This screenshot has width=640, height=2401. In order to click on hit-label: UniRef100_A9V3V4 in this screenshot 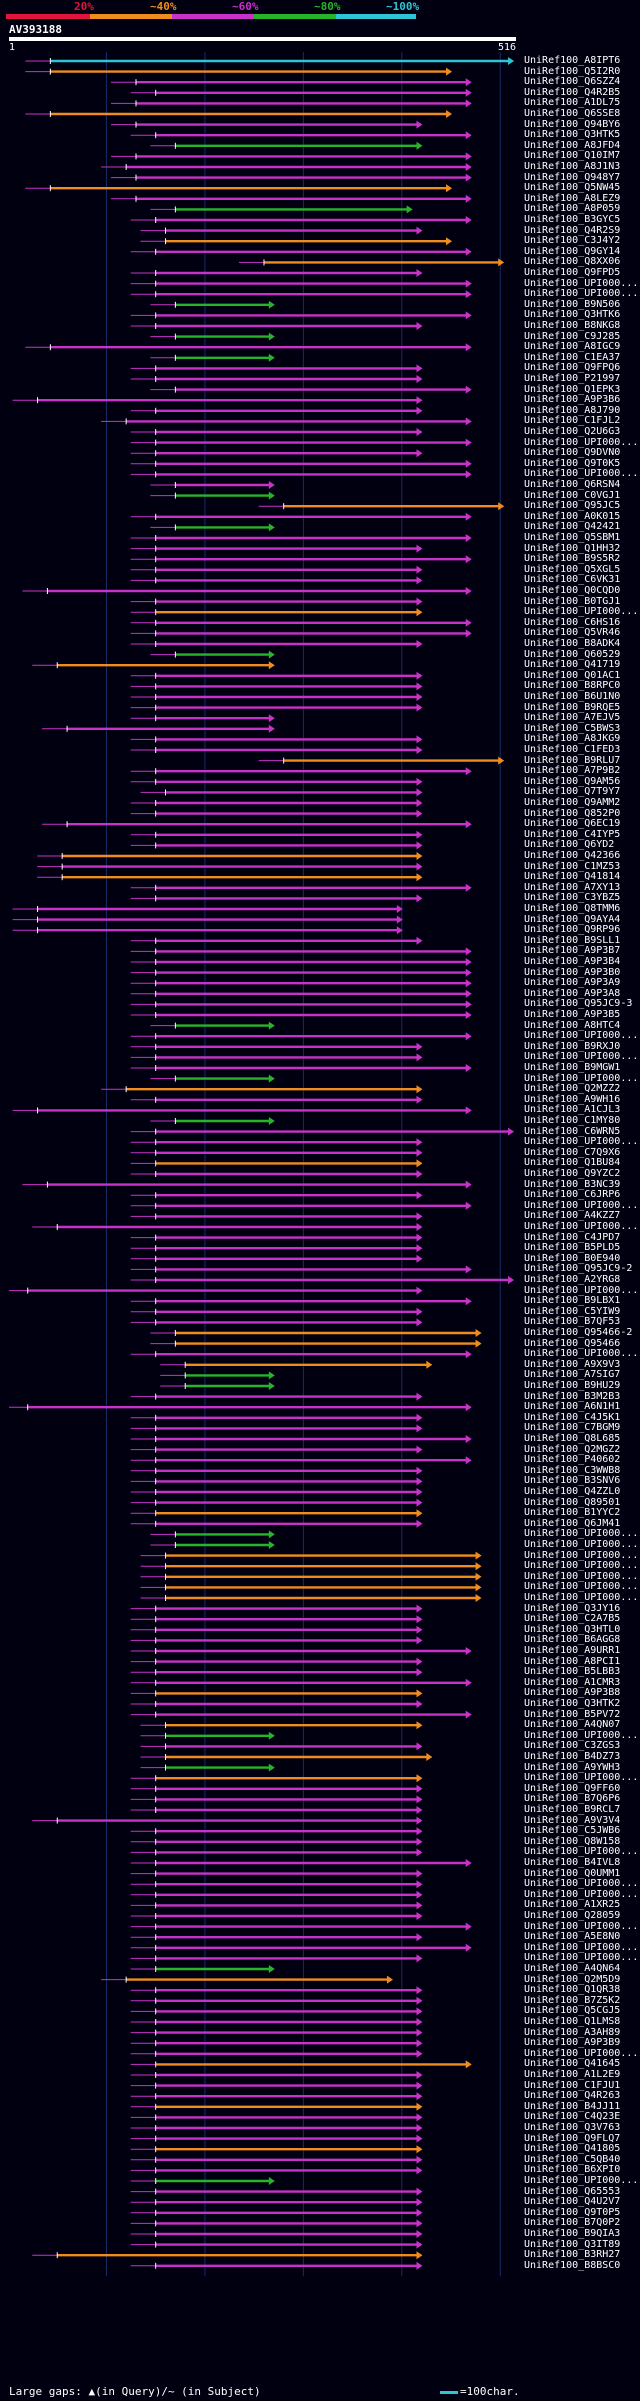, I will do `click(572, 1820)`.